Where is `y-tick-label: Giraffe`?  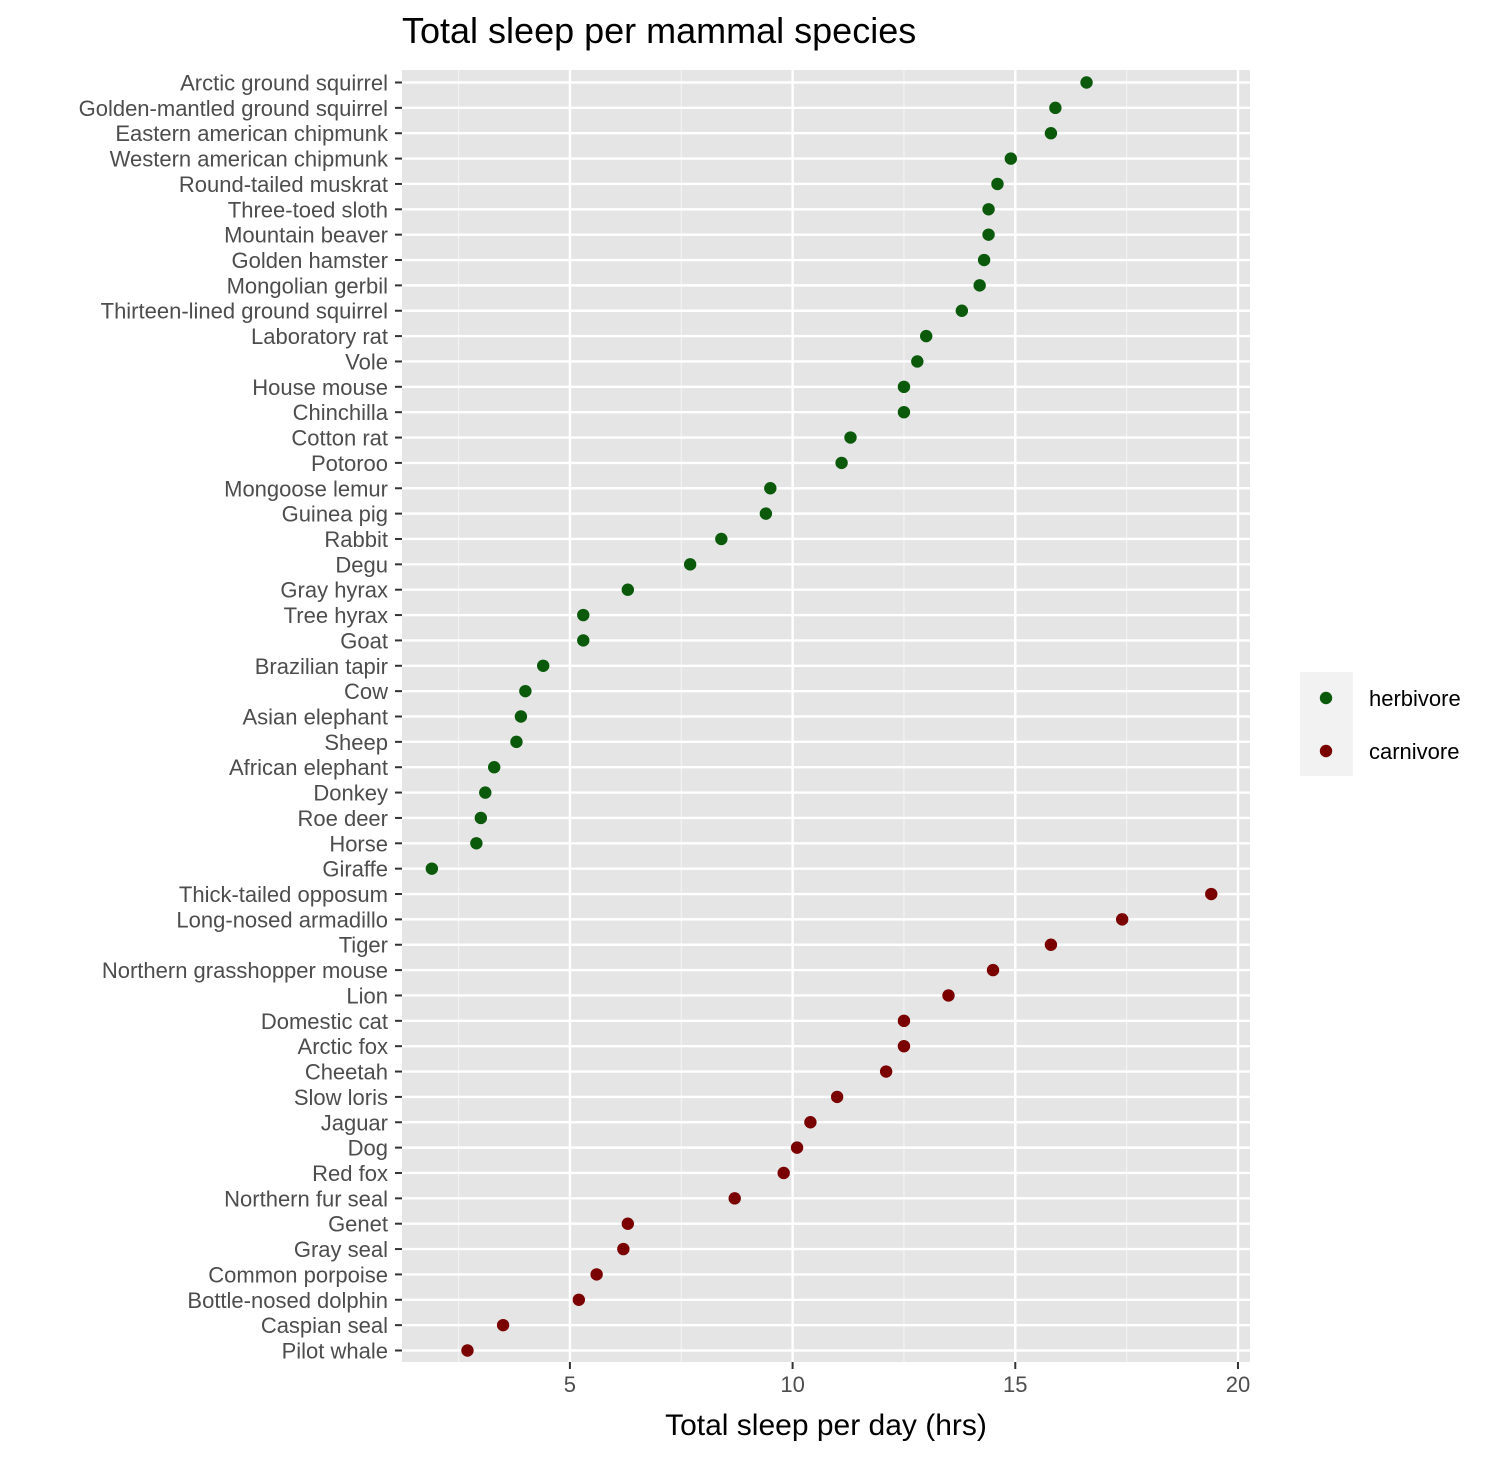
y-tick-label: Giraffe is located at coordinates (355, 869).